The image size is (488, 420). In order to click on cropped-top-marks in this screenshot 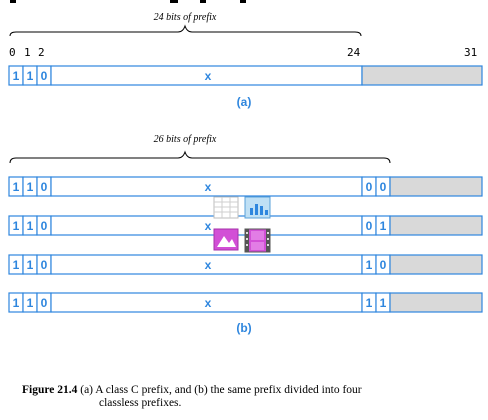, I will do `click(128, 1)`.